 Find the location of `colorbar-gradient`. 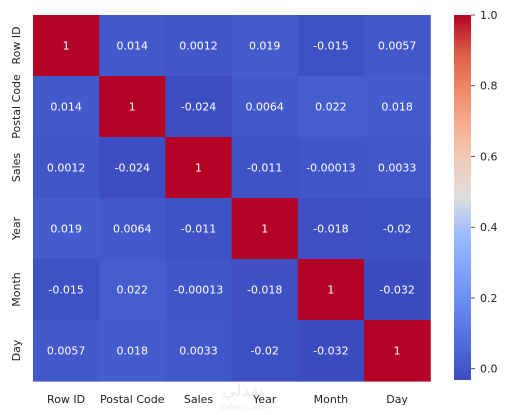

colorbar-gradient is located at coordinates (462, 197).